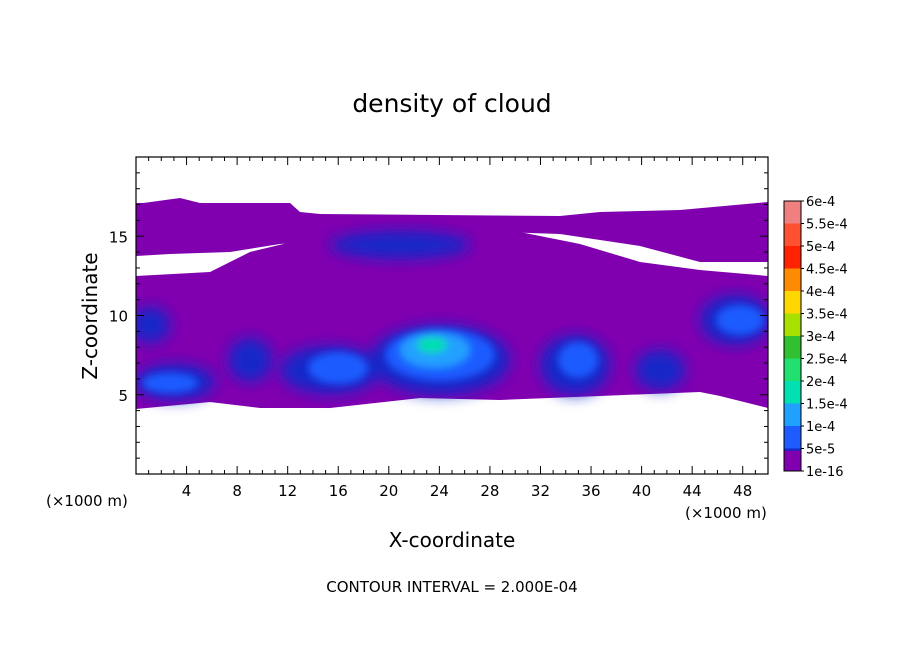 The width and height of the screenshot is (904, 654). Describe the element at coordinates (451, 587) in the screenshot. I see `contour-interval-note: CONTOUR INTERVAL = 2.000E-04` at that location.